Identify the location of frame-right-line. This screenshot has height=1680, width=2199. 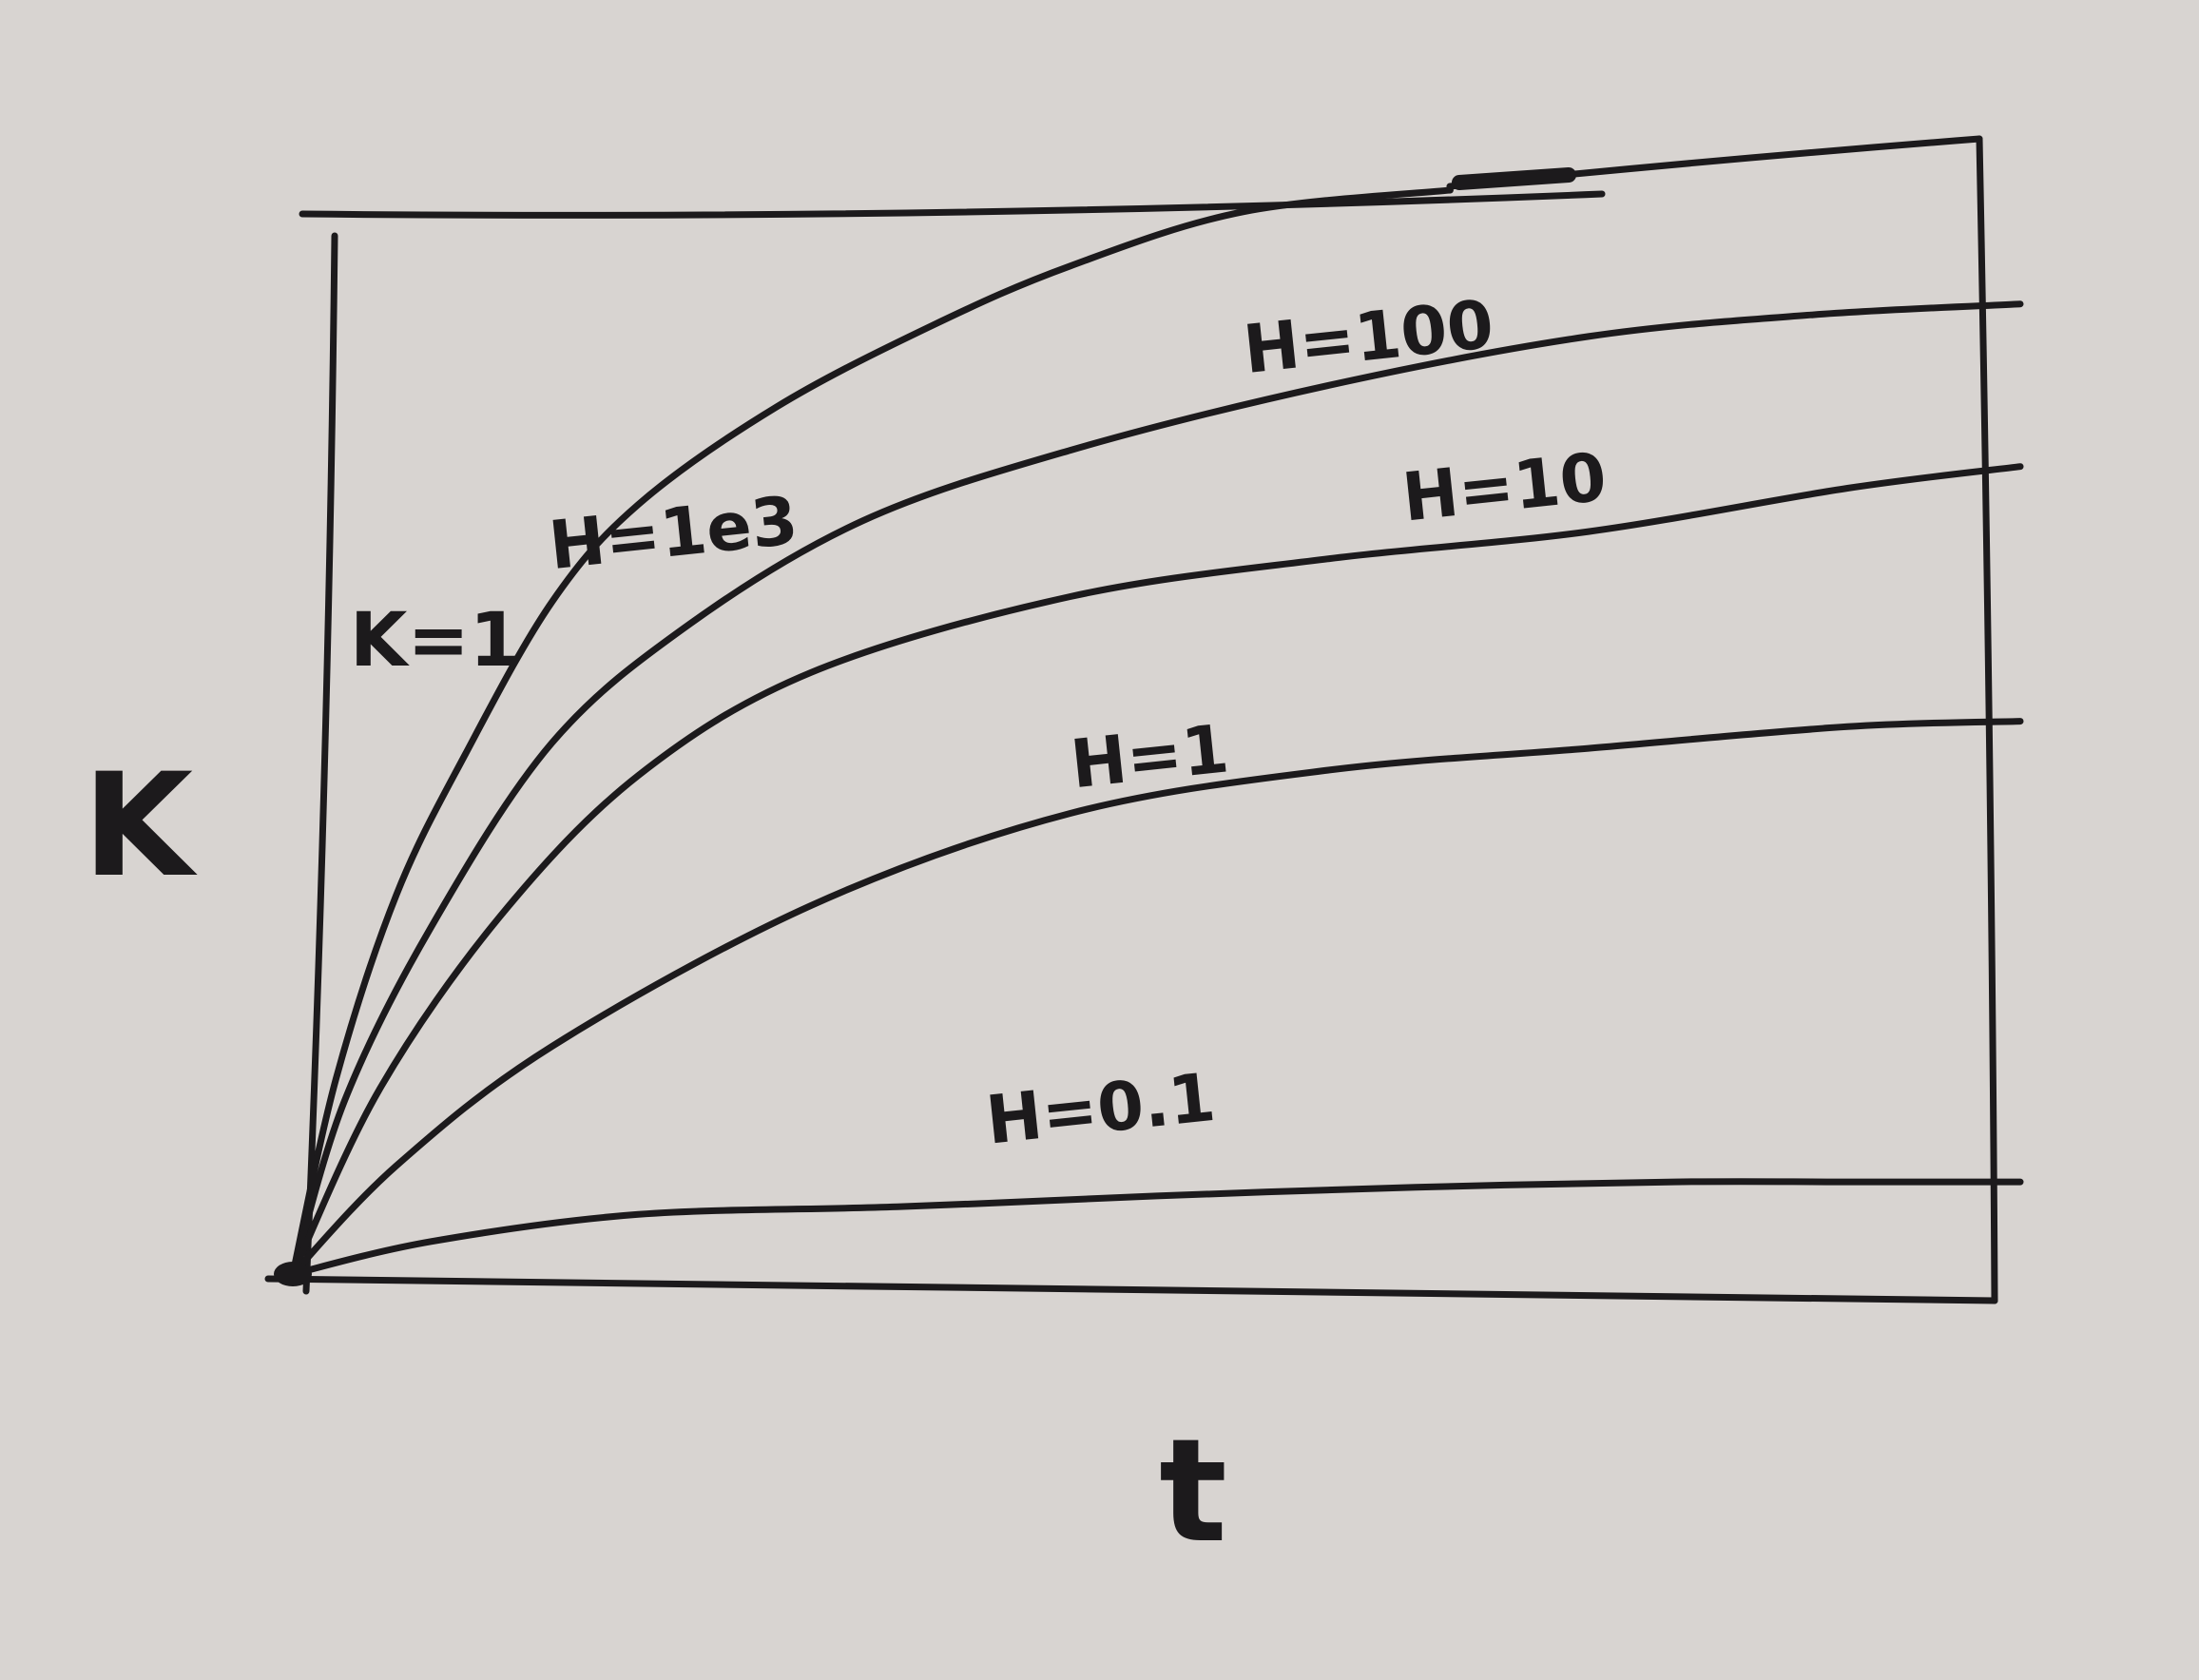
(1987, 719).